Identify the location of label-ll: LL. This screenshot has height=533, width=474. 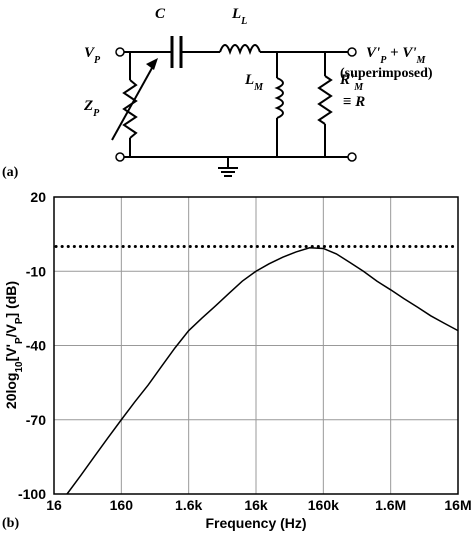
(239, 16).